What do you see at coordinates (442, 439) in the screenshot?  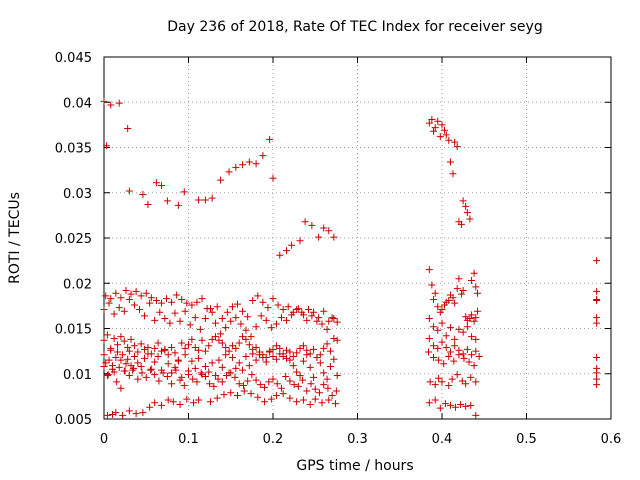 I see `x-tick-label: 0.4` at bounding box center [442, 439].